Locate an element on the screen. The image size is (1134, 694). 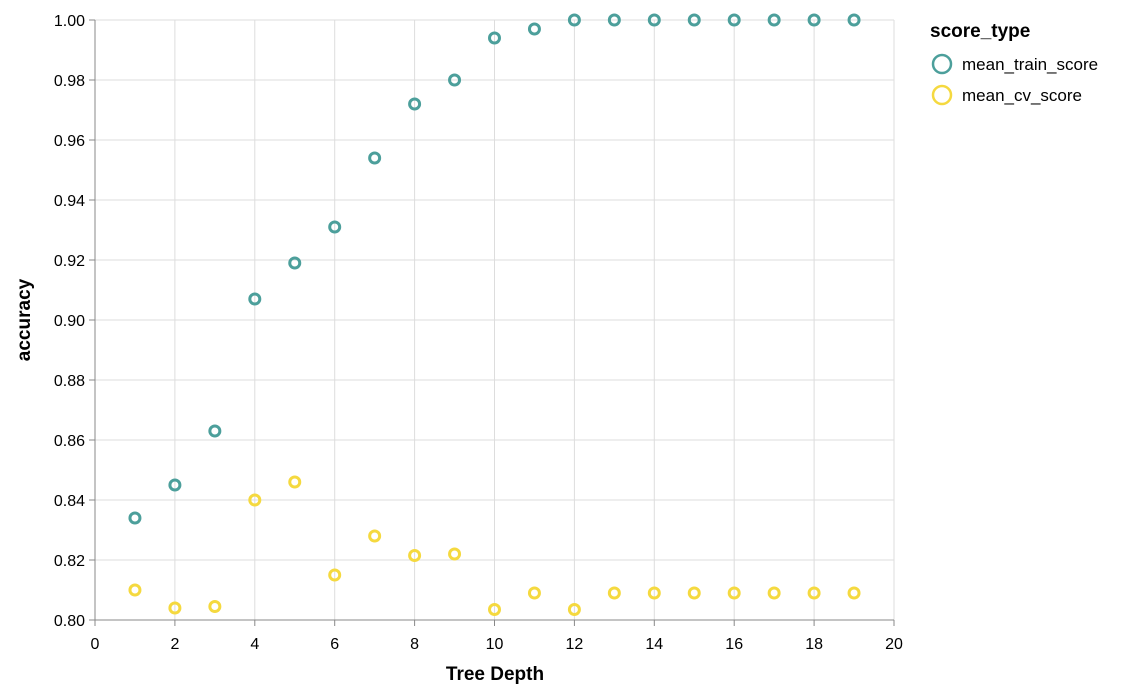
x-tick-label: 6 is located at coordinates (334, 644).